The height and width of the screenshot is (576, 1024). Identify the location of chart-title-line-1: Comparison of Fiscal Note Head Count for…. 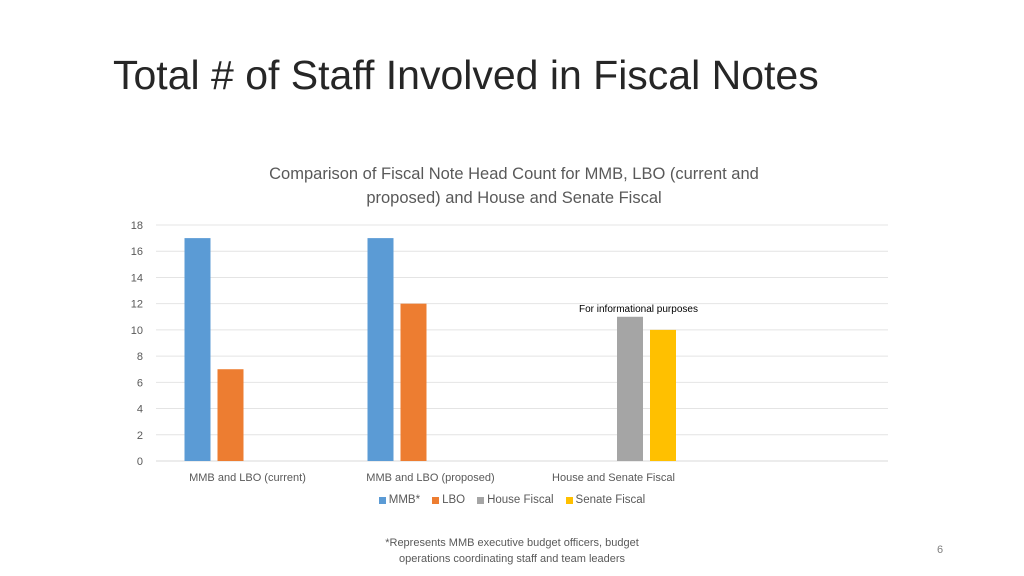
(514, 174).